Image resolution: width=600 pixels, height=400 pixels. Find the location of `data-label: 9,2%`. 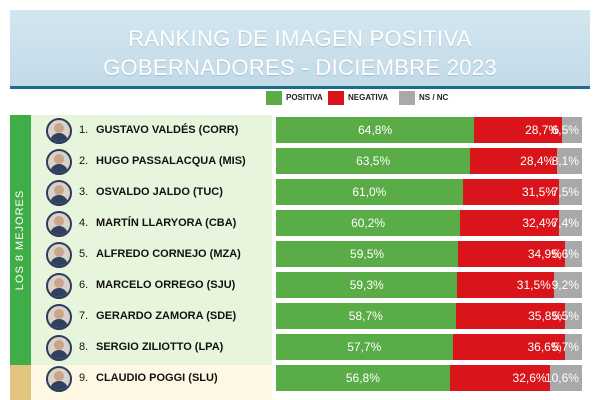

data-label: 9,2% is located at coordinates (565, 285).